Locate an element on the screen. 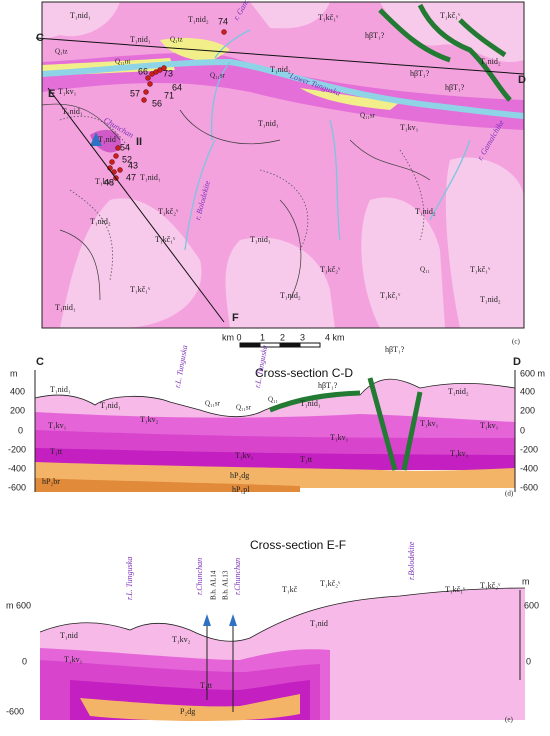 The image size is (550, 736). river-label: r.Chunchan is located at coordinates (199, 576).